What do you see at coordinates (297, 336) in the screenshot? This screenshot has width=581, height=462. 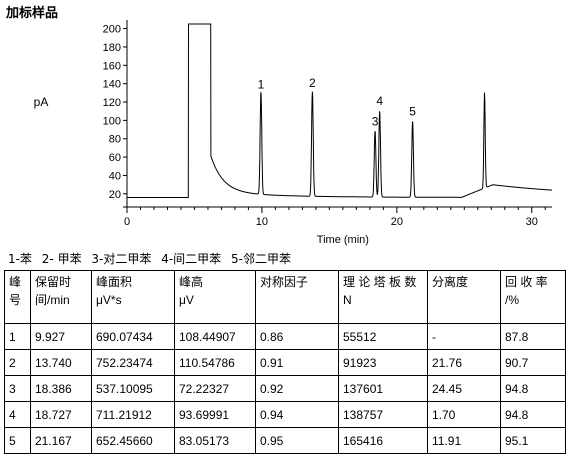 I see `table-cell: 0.86` at bounding box center [297, 336].